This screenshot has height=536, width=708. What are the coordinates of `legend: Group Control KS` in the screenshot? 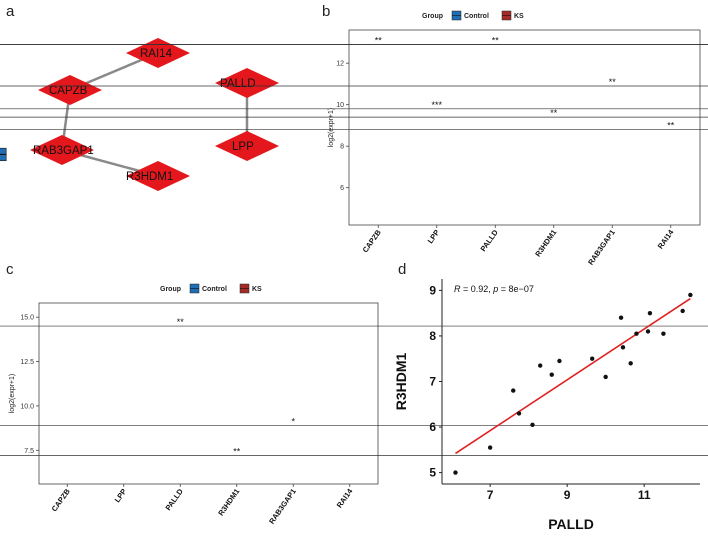 It's located at (473, 15).